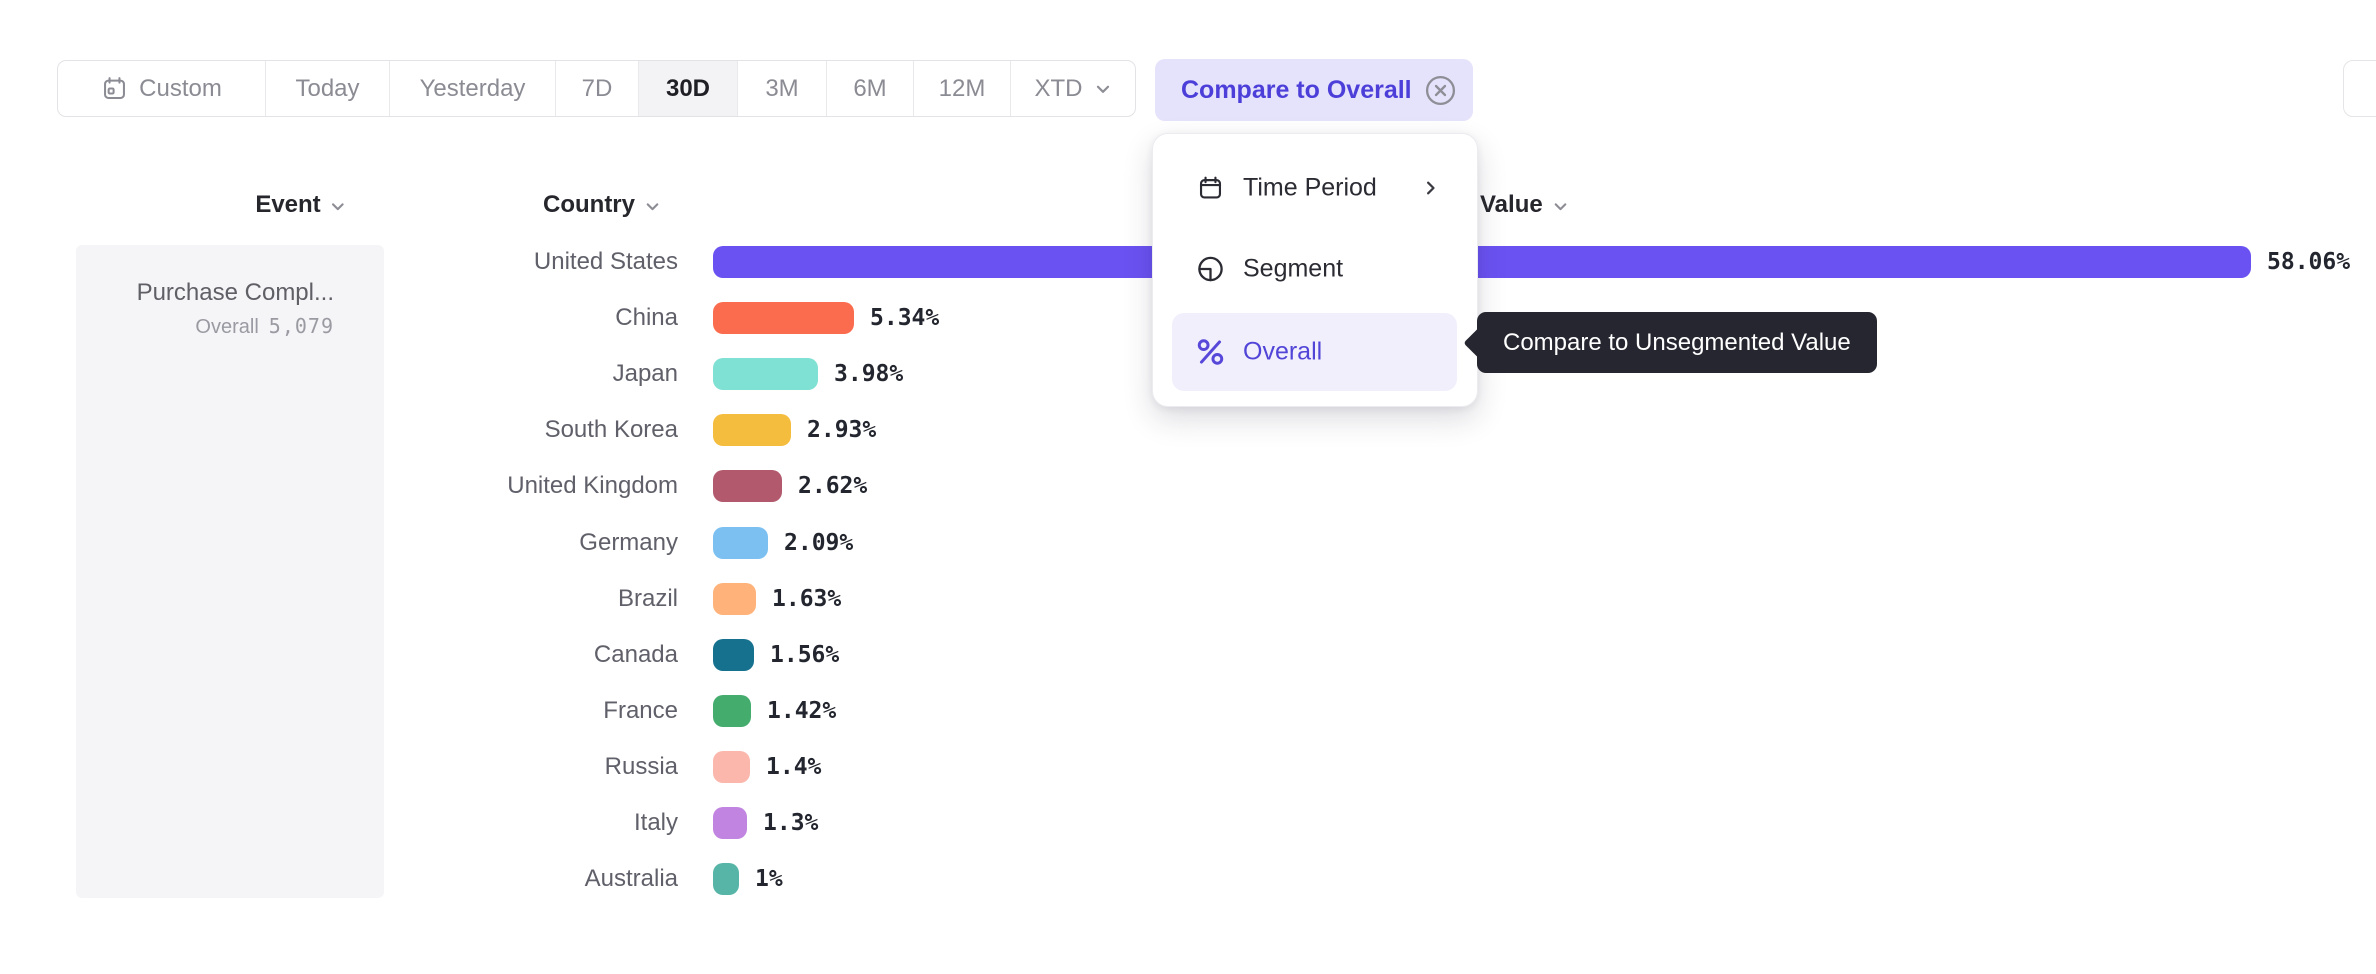 The image size is (2376, 974). I want to click on time-range-label: Today, so click(327, 88).